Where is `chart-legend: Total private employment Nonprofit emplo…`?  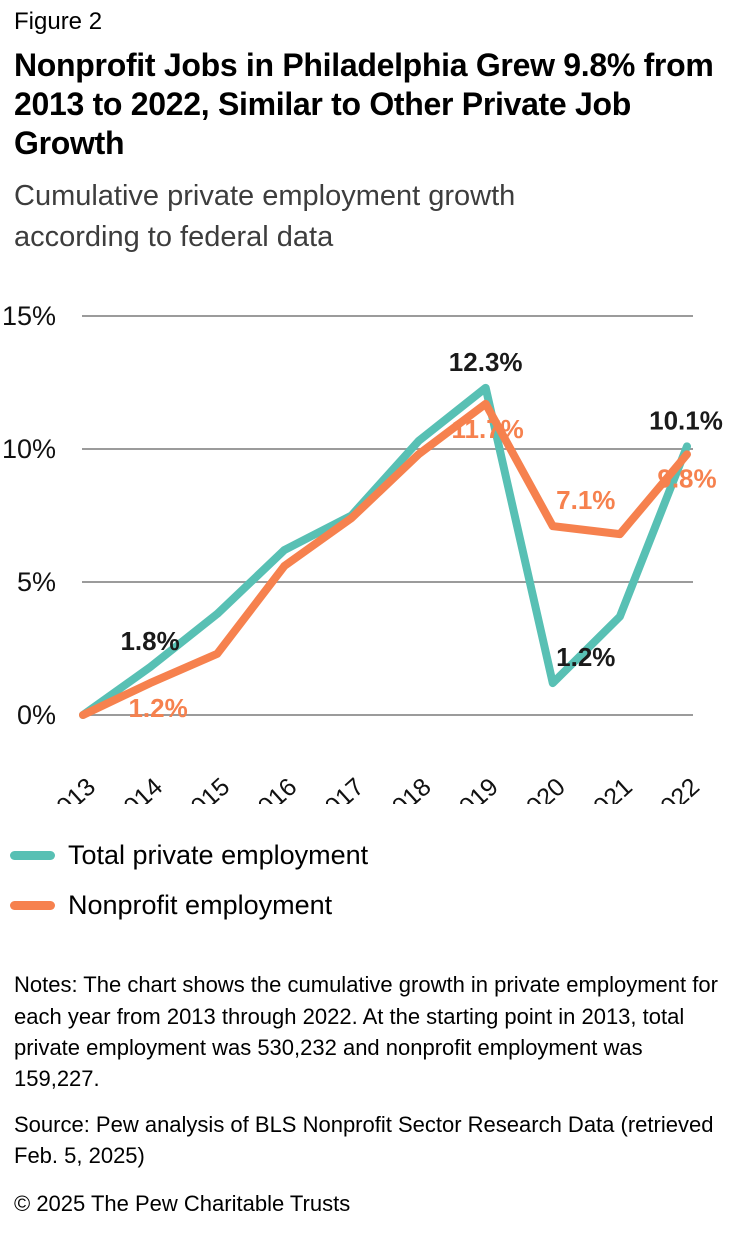
chart-legend: Total private employment Nonprofit emplo… is located at coordinates (371, 880).